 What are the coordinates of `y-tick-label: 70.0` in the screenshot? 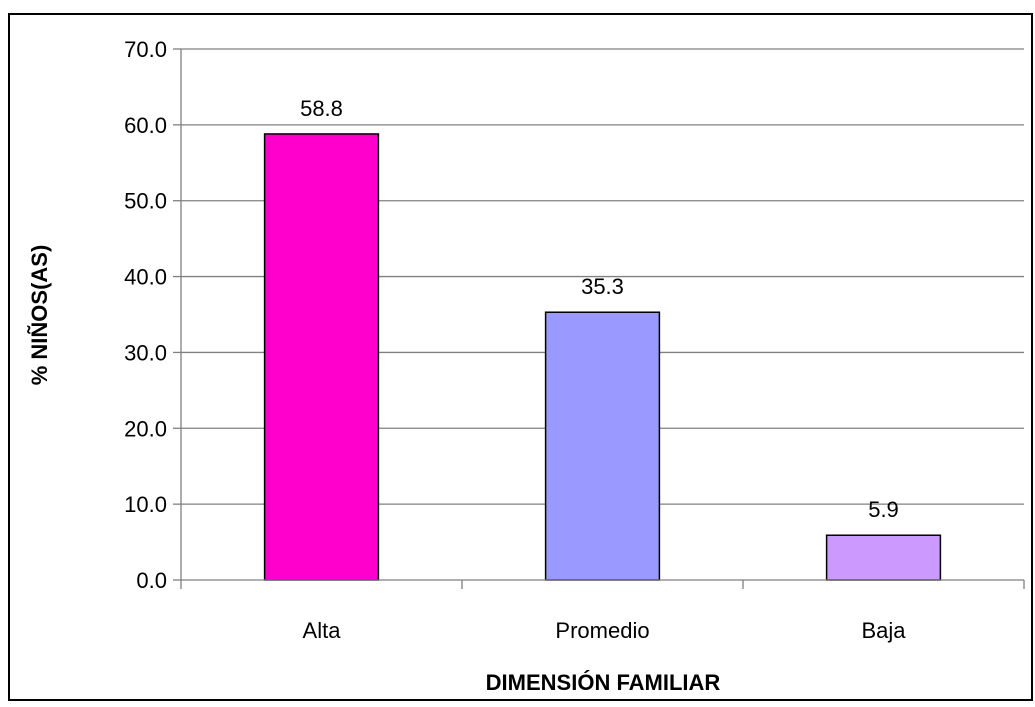 It's located at (145, 49).